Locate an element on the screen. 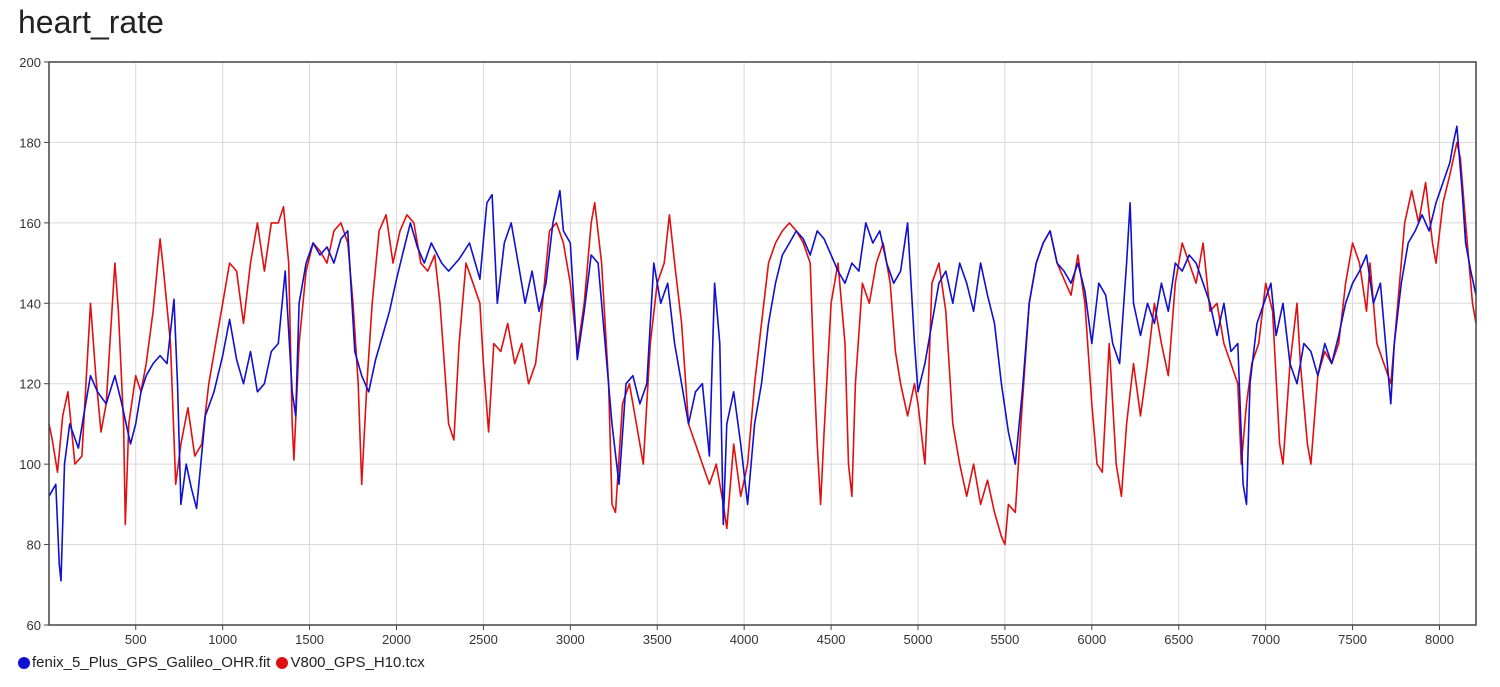 This screenshot has height=687, width=1500. x-tick-label: 7500 is located at coordinates (1352, 639).